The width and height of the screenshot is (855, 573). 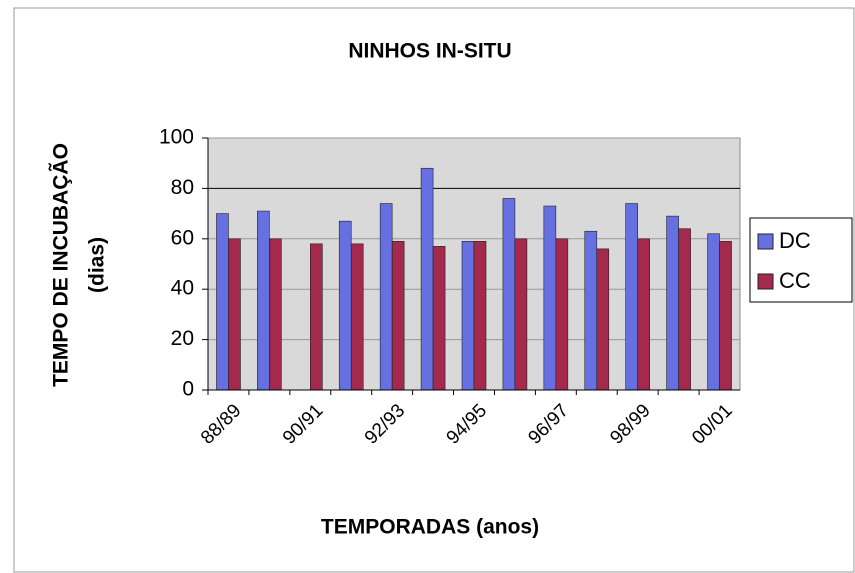 What do you see at coordinates (188, 389) in the screenshot?
I see `y-tick-label: 0` at bounding box center [188, 389].